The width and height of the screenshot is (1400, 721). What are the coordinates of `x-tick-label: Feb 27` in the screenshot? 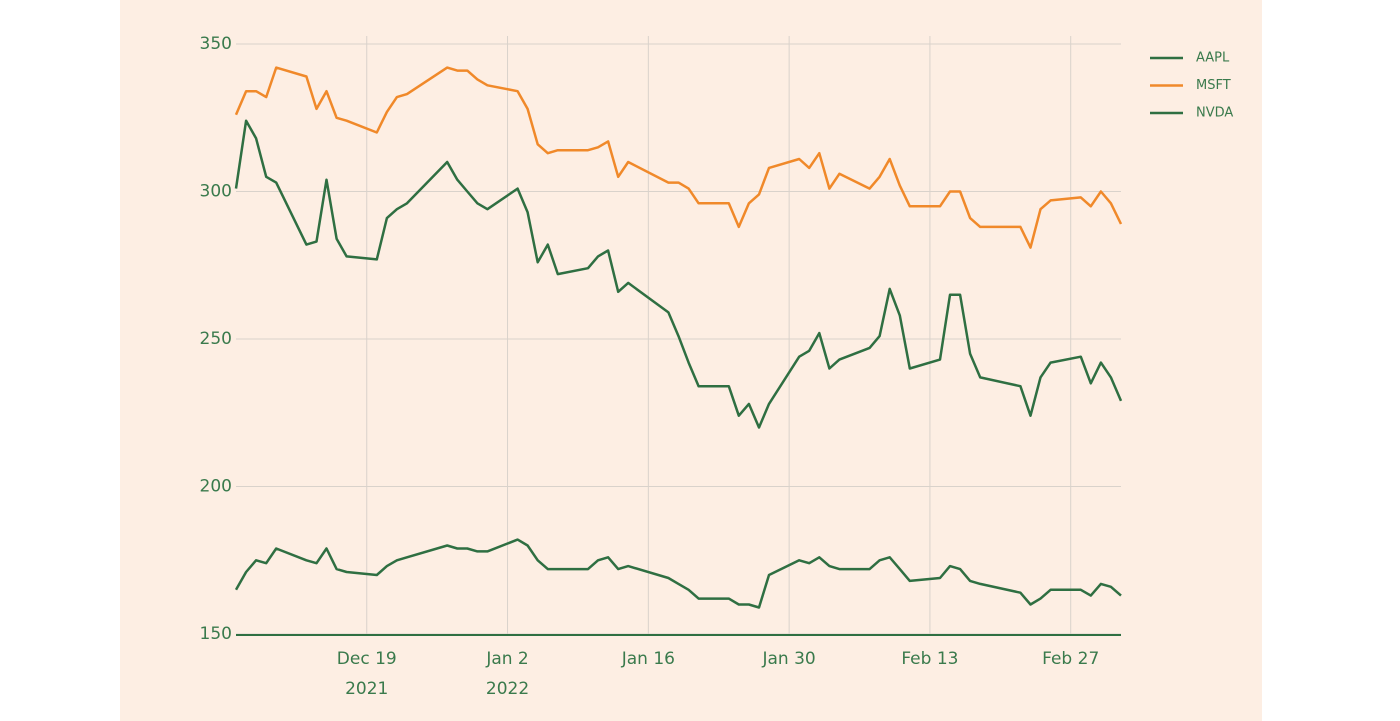 It's located at (1071, 659).